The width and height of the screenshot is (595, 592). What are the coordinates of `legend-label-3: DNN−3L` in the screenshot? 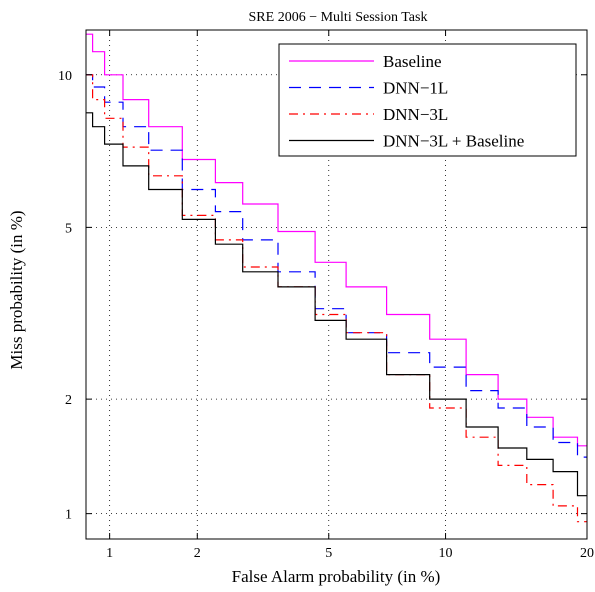 It's located at (415, 114).